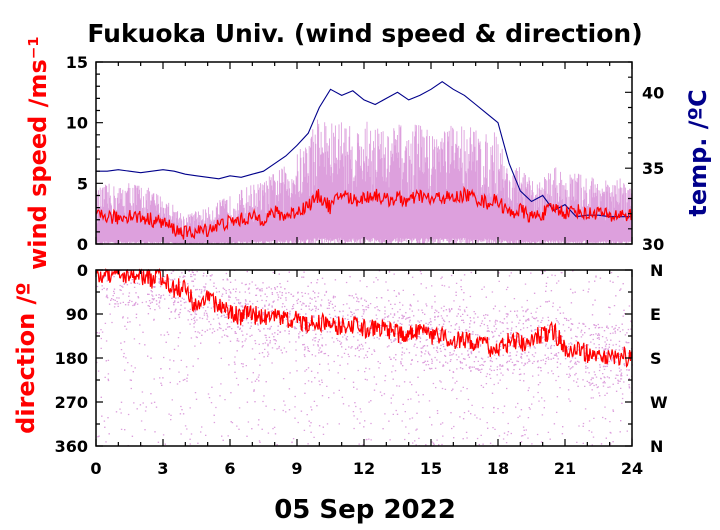  What do you see at coordinates (632, 468) in the screenshot?
I see `hour-tick-label: 24` at bounding box center [632, 468].